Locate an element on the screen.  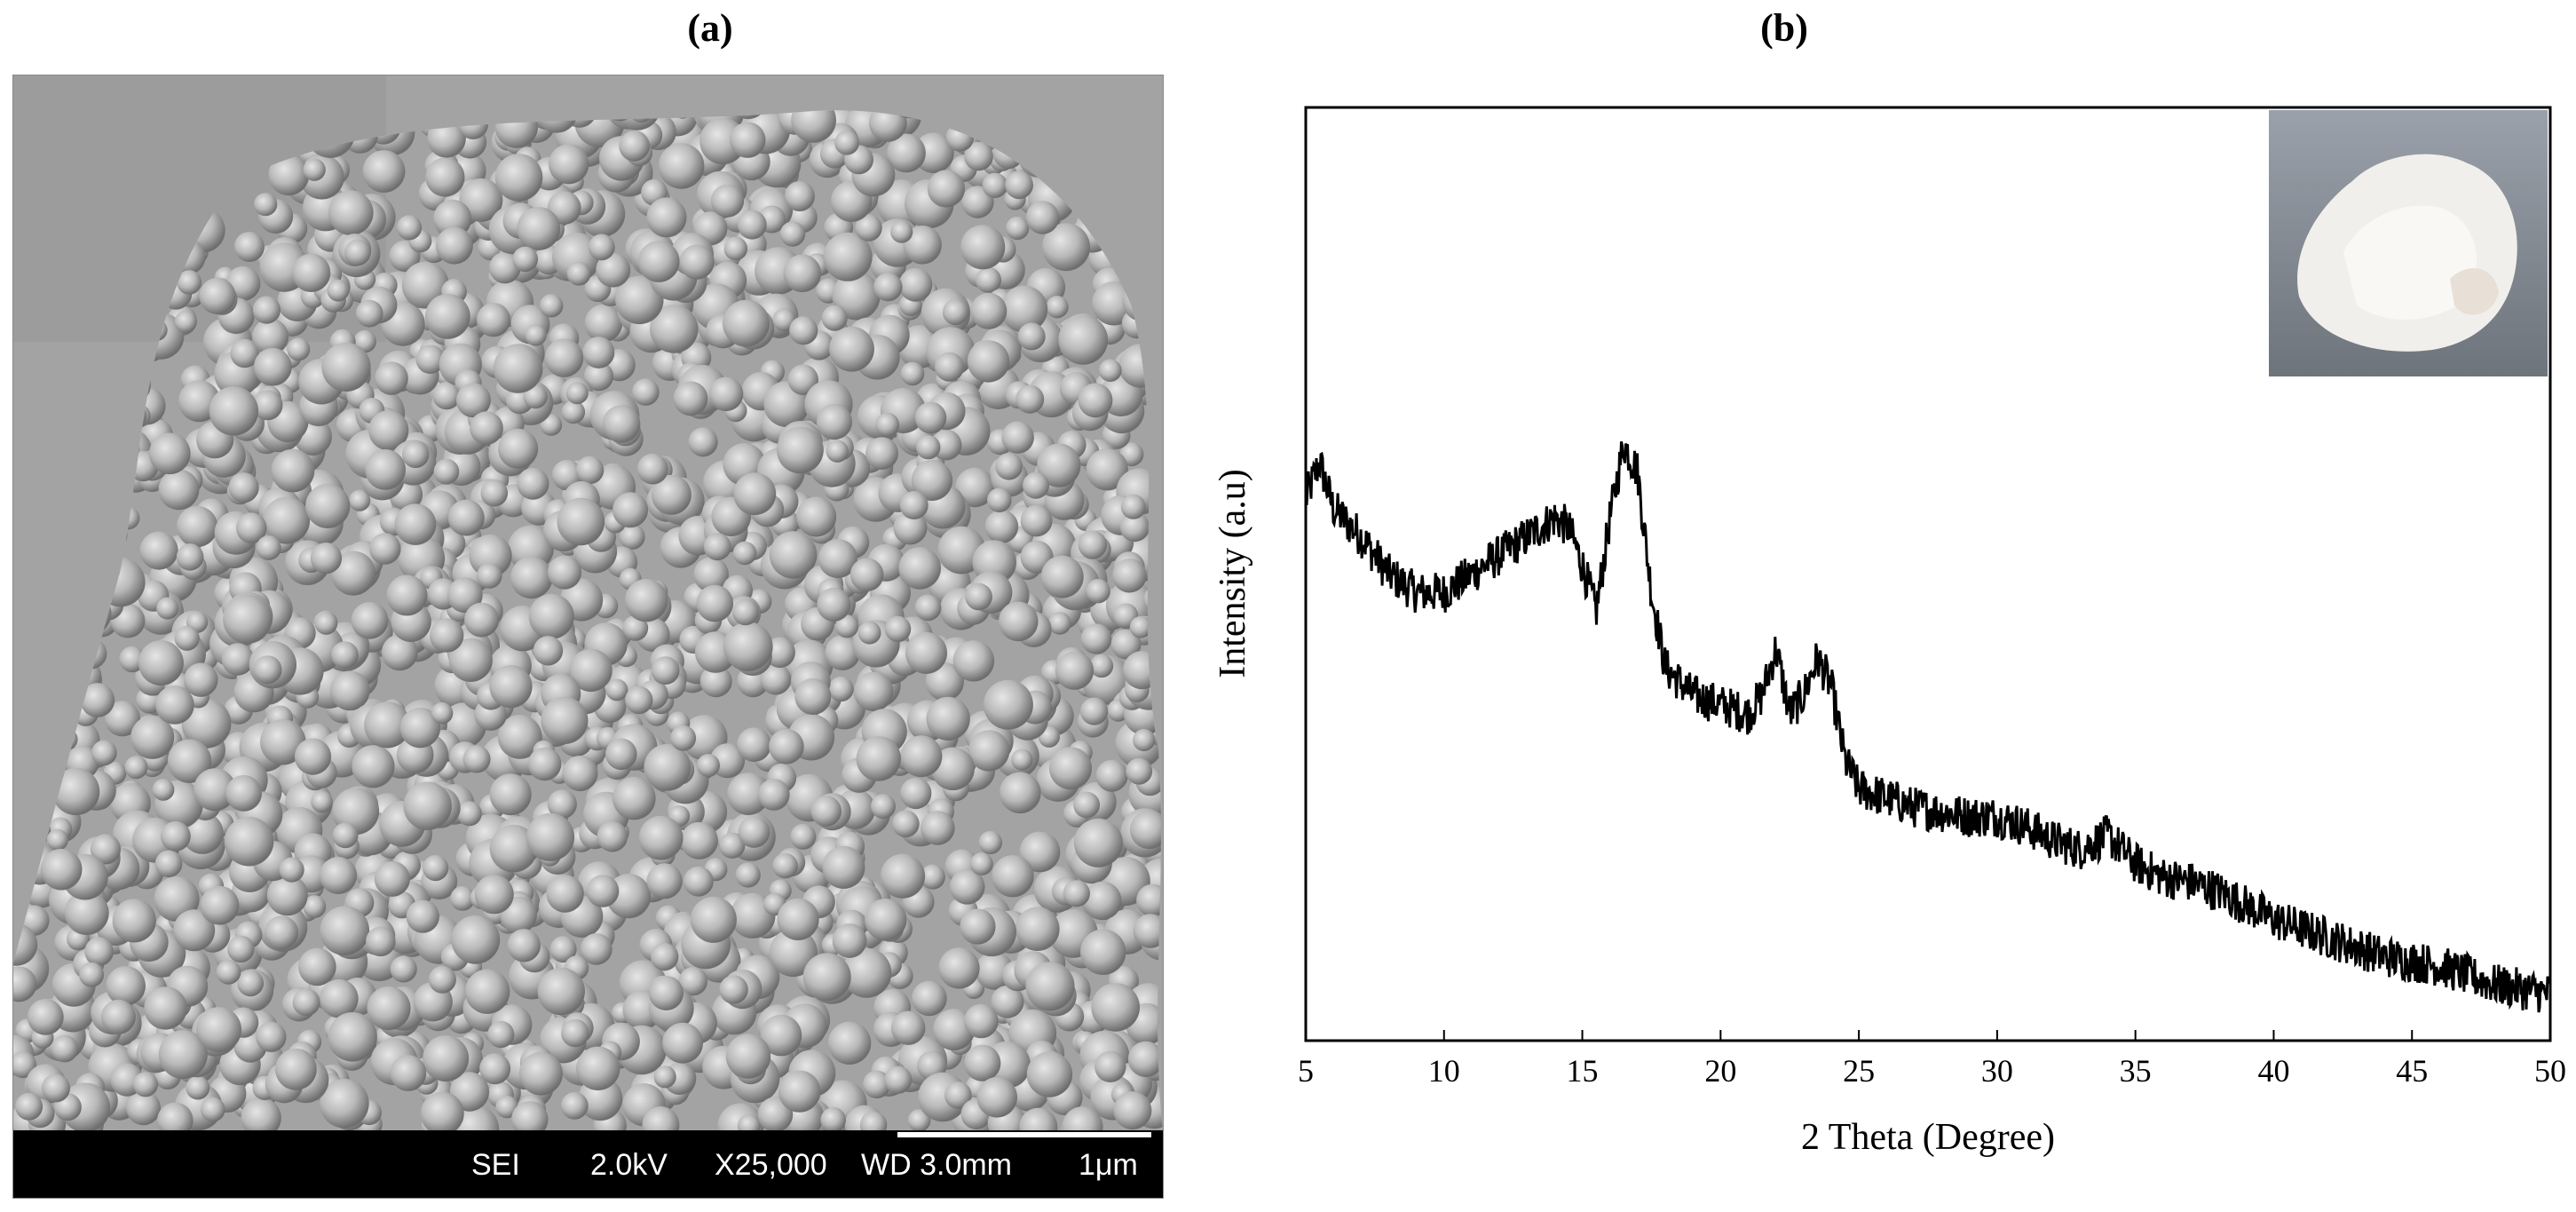
x-tick-label: 5 is located at coordinates (1306, 1071).